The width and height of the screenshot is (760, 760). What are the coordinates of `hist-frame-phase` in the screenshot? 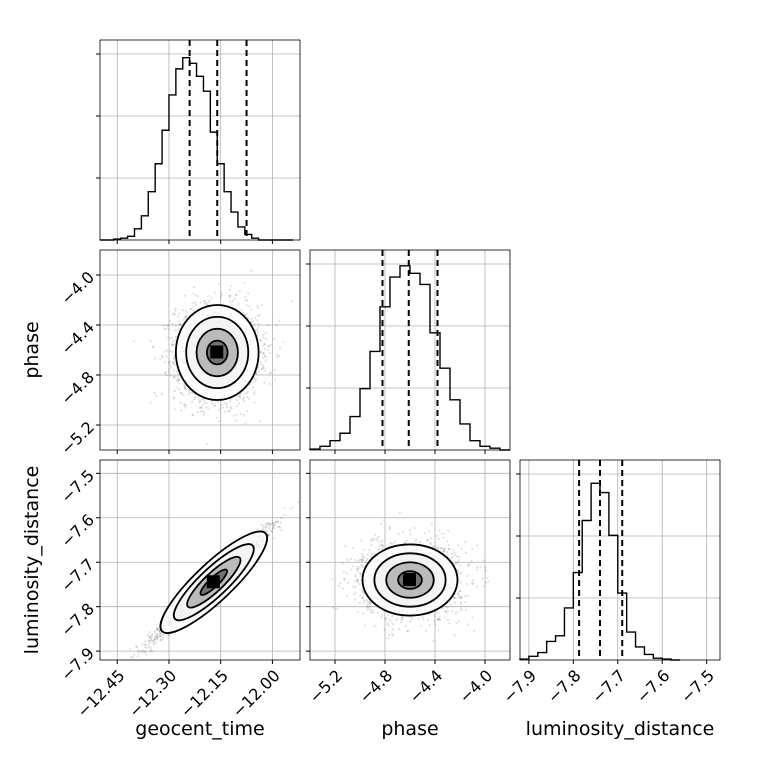 It's located at (410, 350).